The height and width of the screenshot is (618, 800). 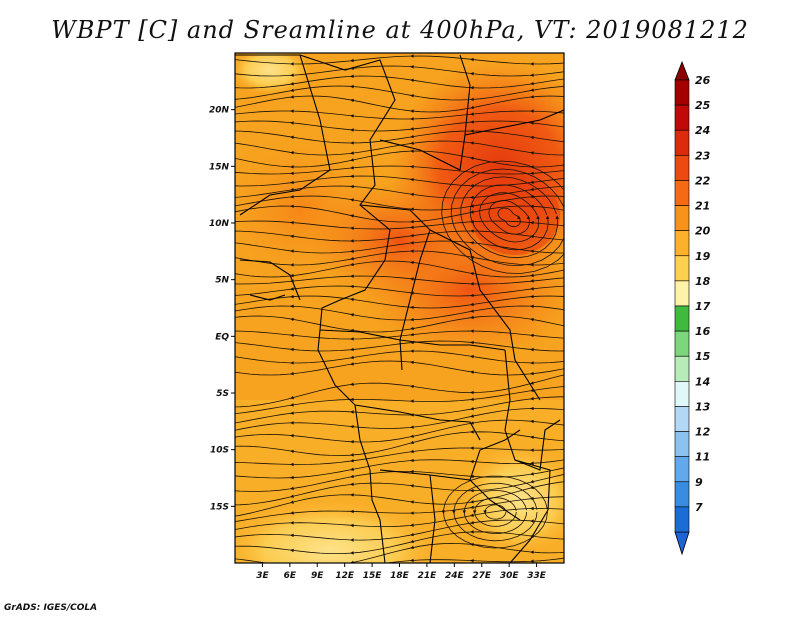 I want to click on colorbar-label: 24, so click(x=702, y=130).